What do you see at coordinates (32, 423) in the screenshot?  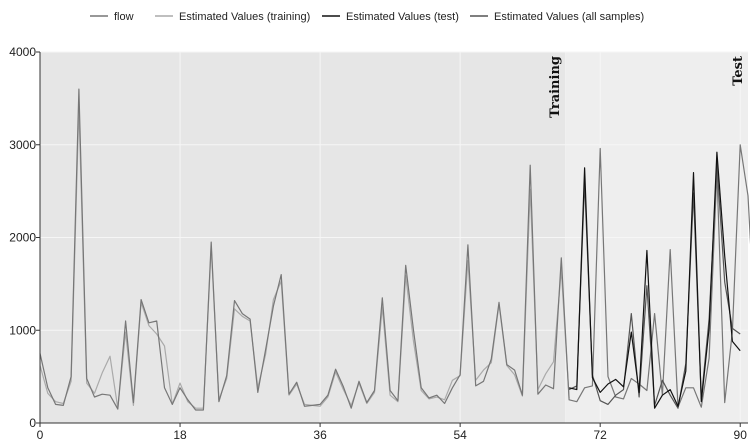 I see `y-tick-label: 0` at bounding box center [32, 423].